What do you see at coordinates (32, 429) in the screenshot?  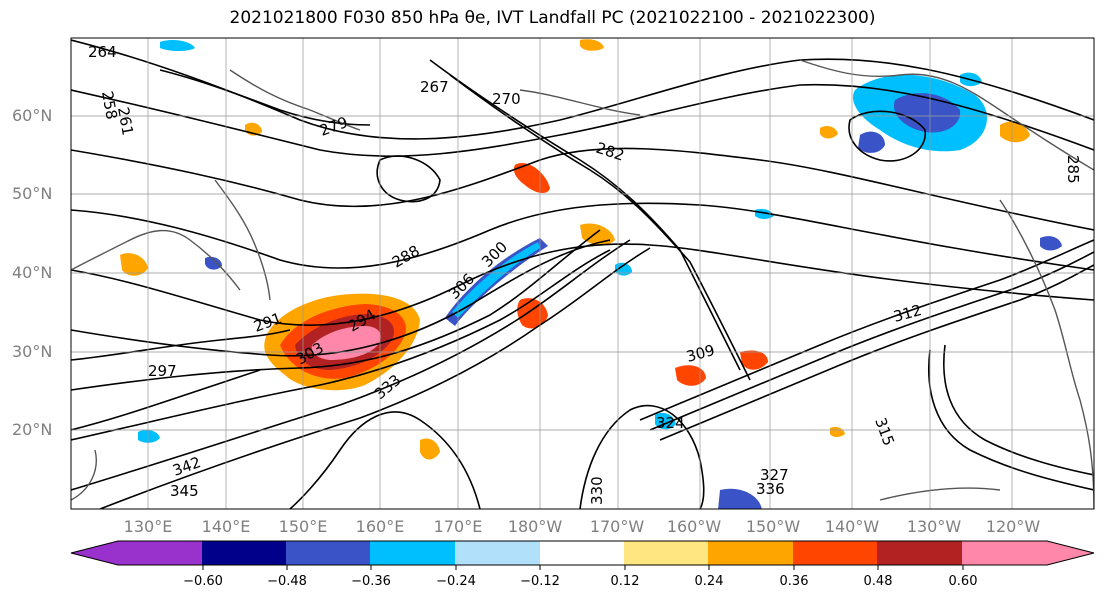 I see `lat-label: 20°N` at bounding box center [32, 429].